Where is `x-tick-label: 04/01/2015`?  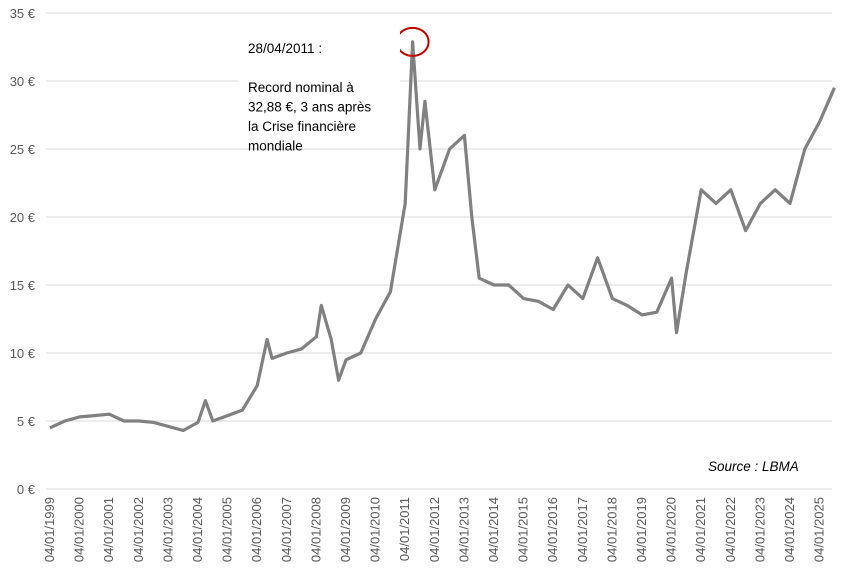
x-tick-label: 04/01/2015 is located at coordinates (523, 529).